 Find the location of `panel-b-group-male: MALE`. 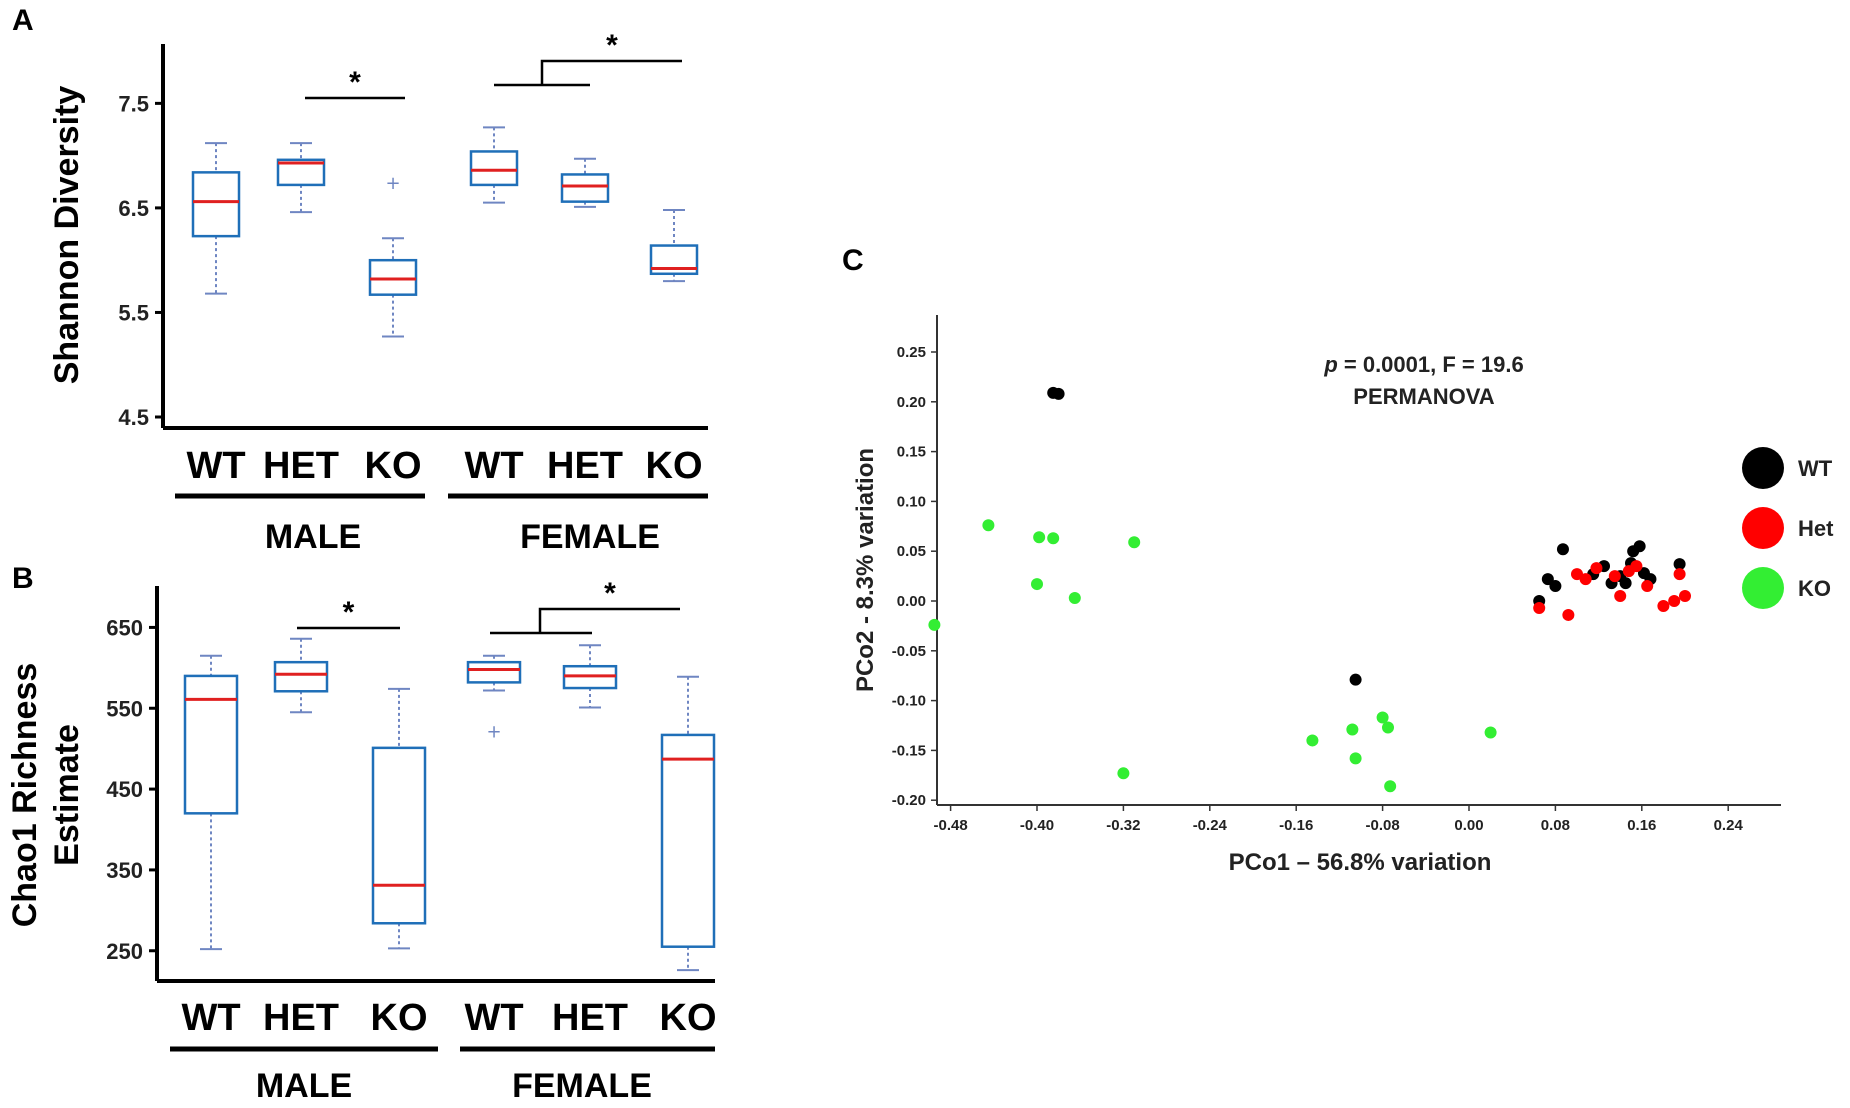

panel-b-group-male: MALE is located at coordinates (304, 1086).